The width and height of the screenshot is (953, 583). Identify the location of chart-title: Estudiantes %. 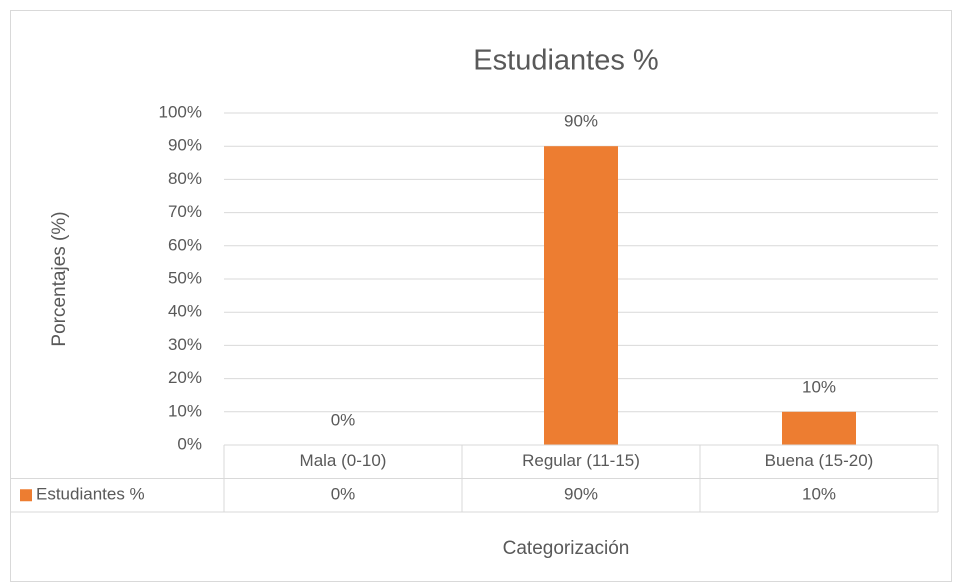
(565, 61).